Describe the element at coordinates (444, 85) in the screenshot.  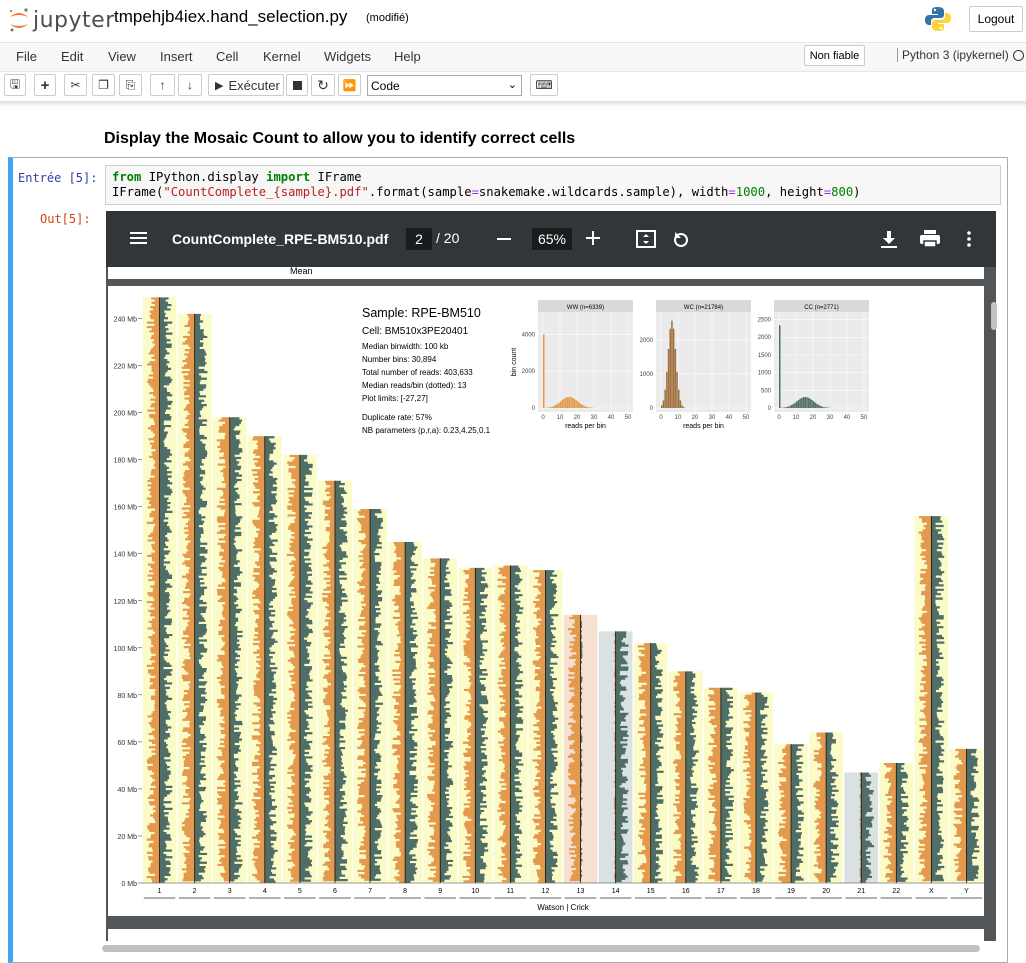
I see `cell-type-select: Code ⌄` at that location.